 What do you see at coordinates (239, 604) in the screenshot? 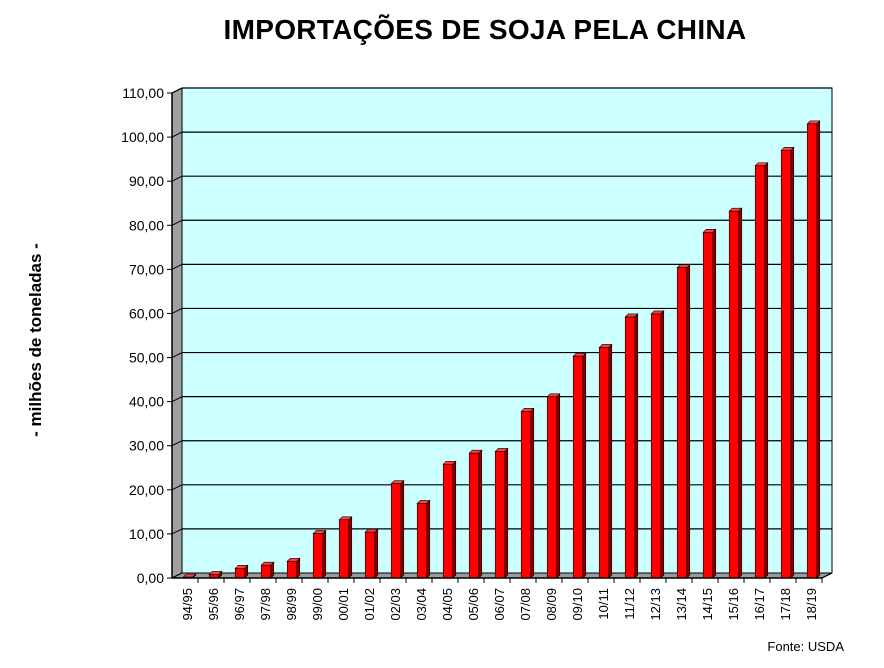
I see `x-tick-label: 96/97` at bounding box center [239, 604].